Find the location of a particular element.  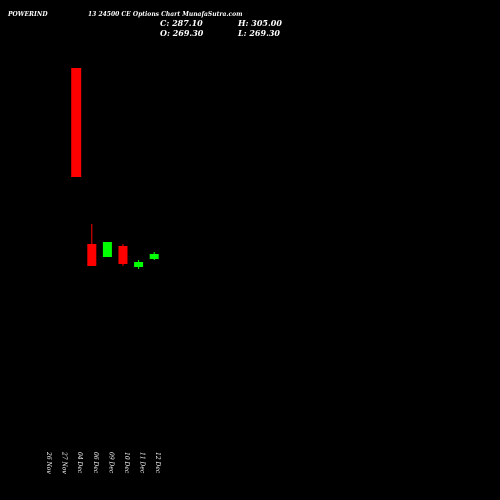

low-value: L: 269.30 is located at coordinates (258, 33).